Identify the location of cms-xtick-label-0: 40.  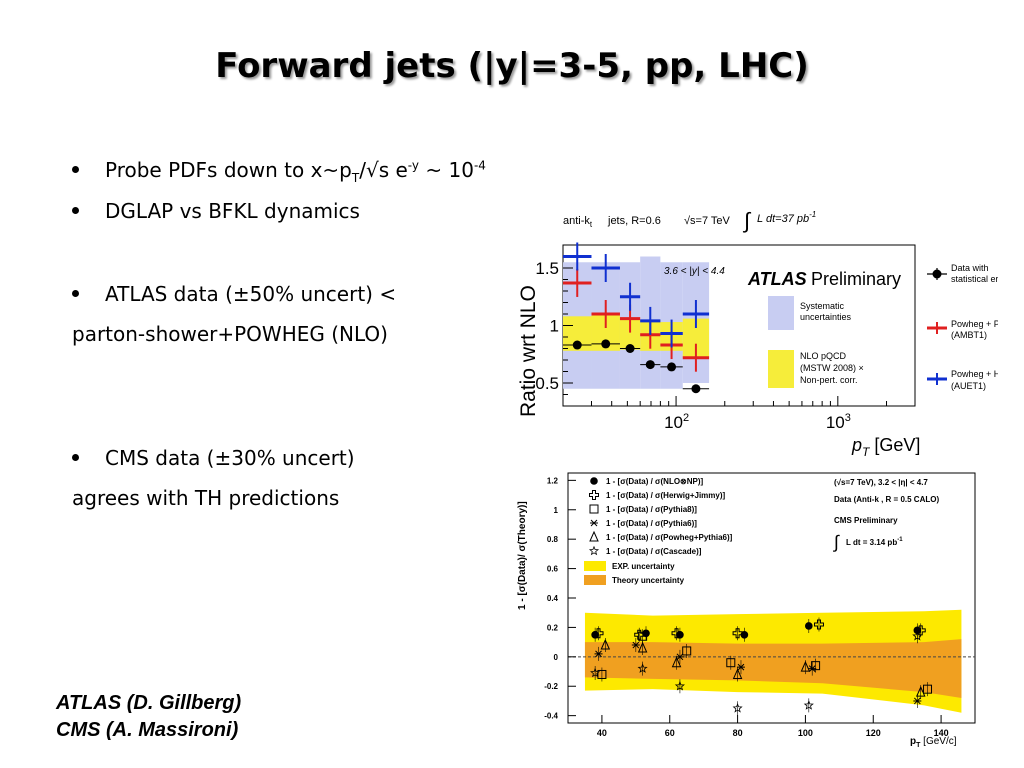
(602, 733).